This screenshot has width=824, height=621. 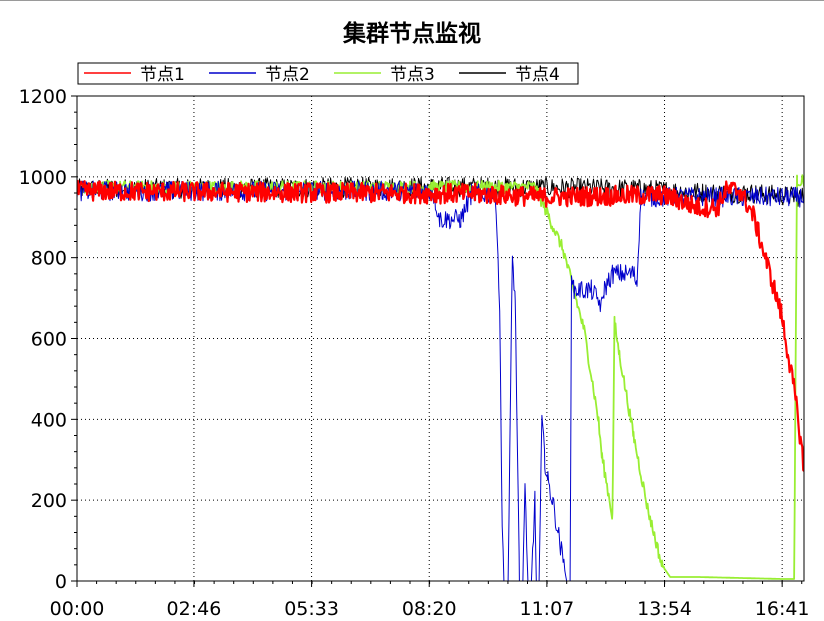 I want to click on legend-label-2: 节点2, so click(x=287, y=75).